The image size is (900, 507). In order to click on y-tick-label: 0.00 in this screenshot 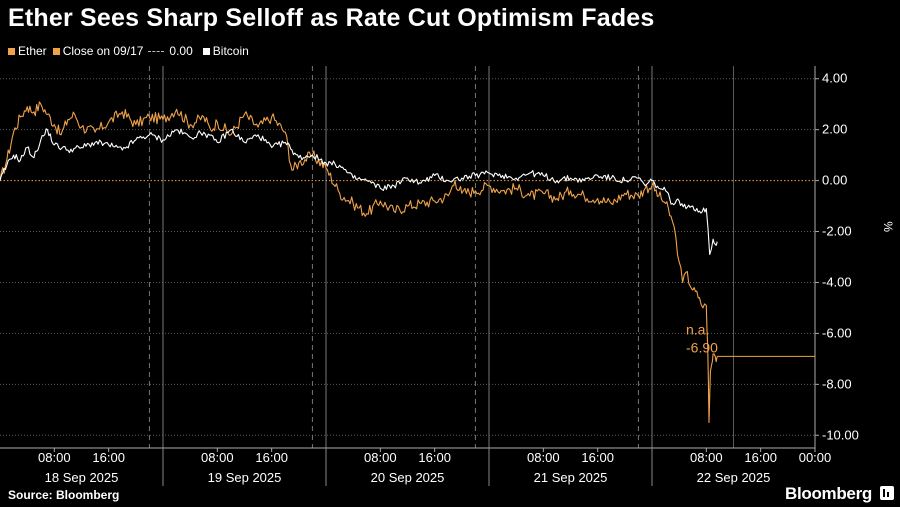, I will do `click(834, 180)`.